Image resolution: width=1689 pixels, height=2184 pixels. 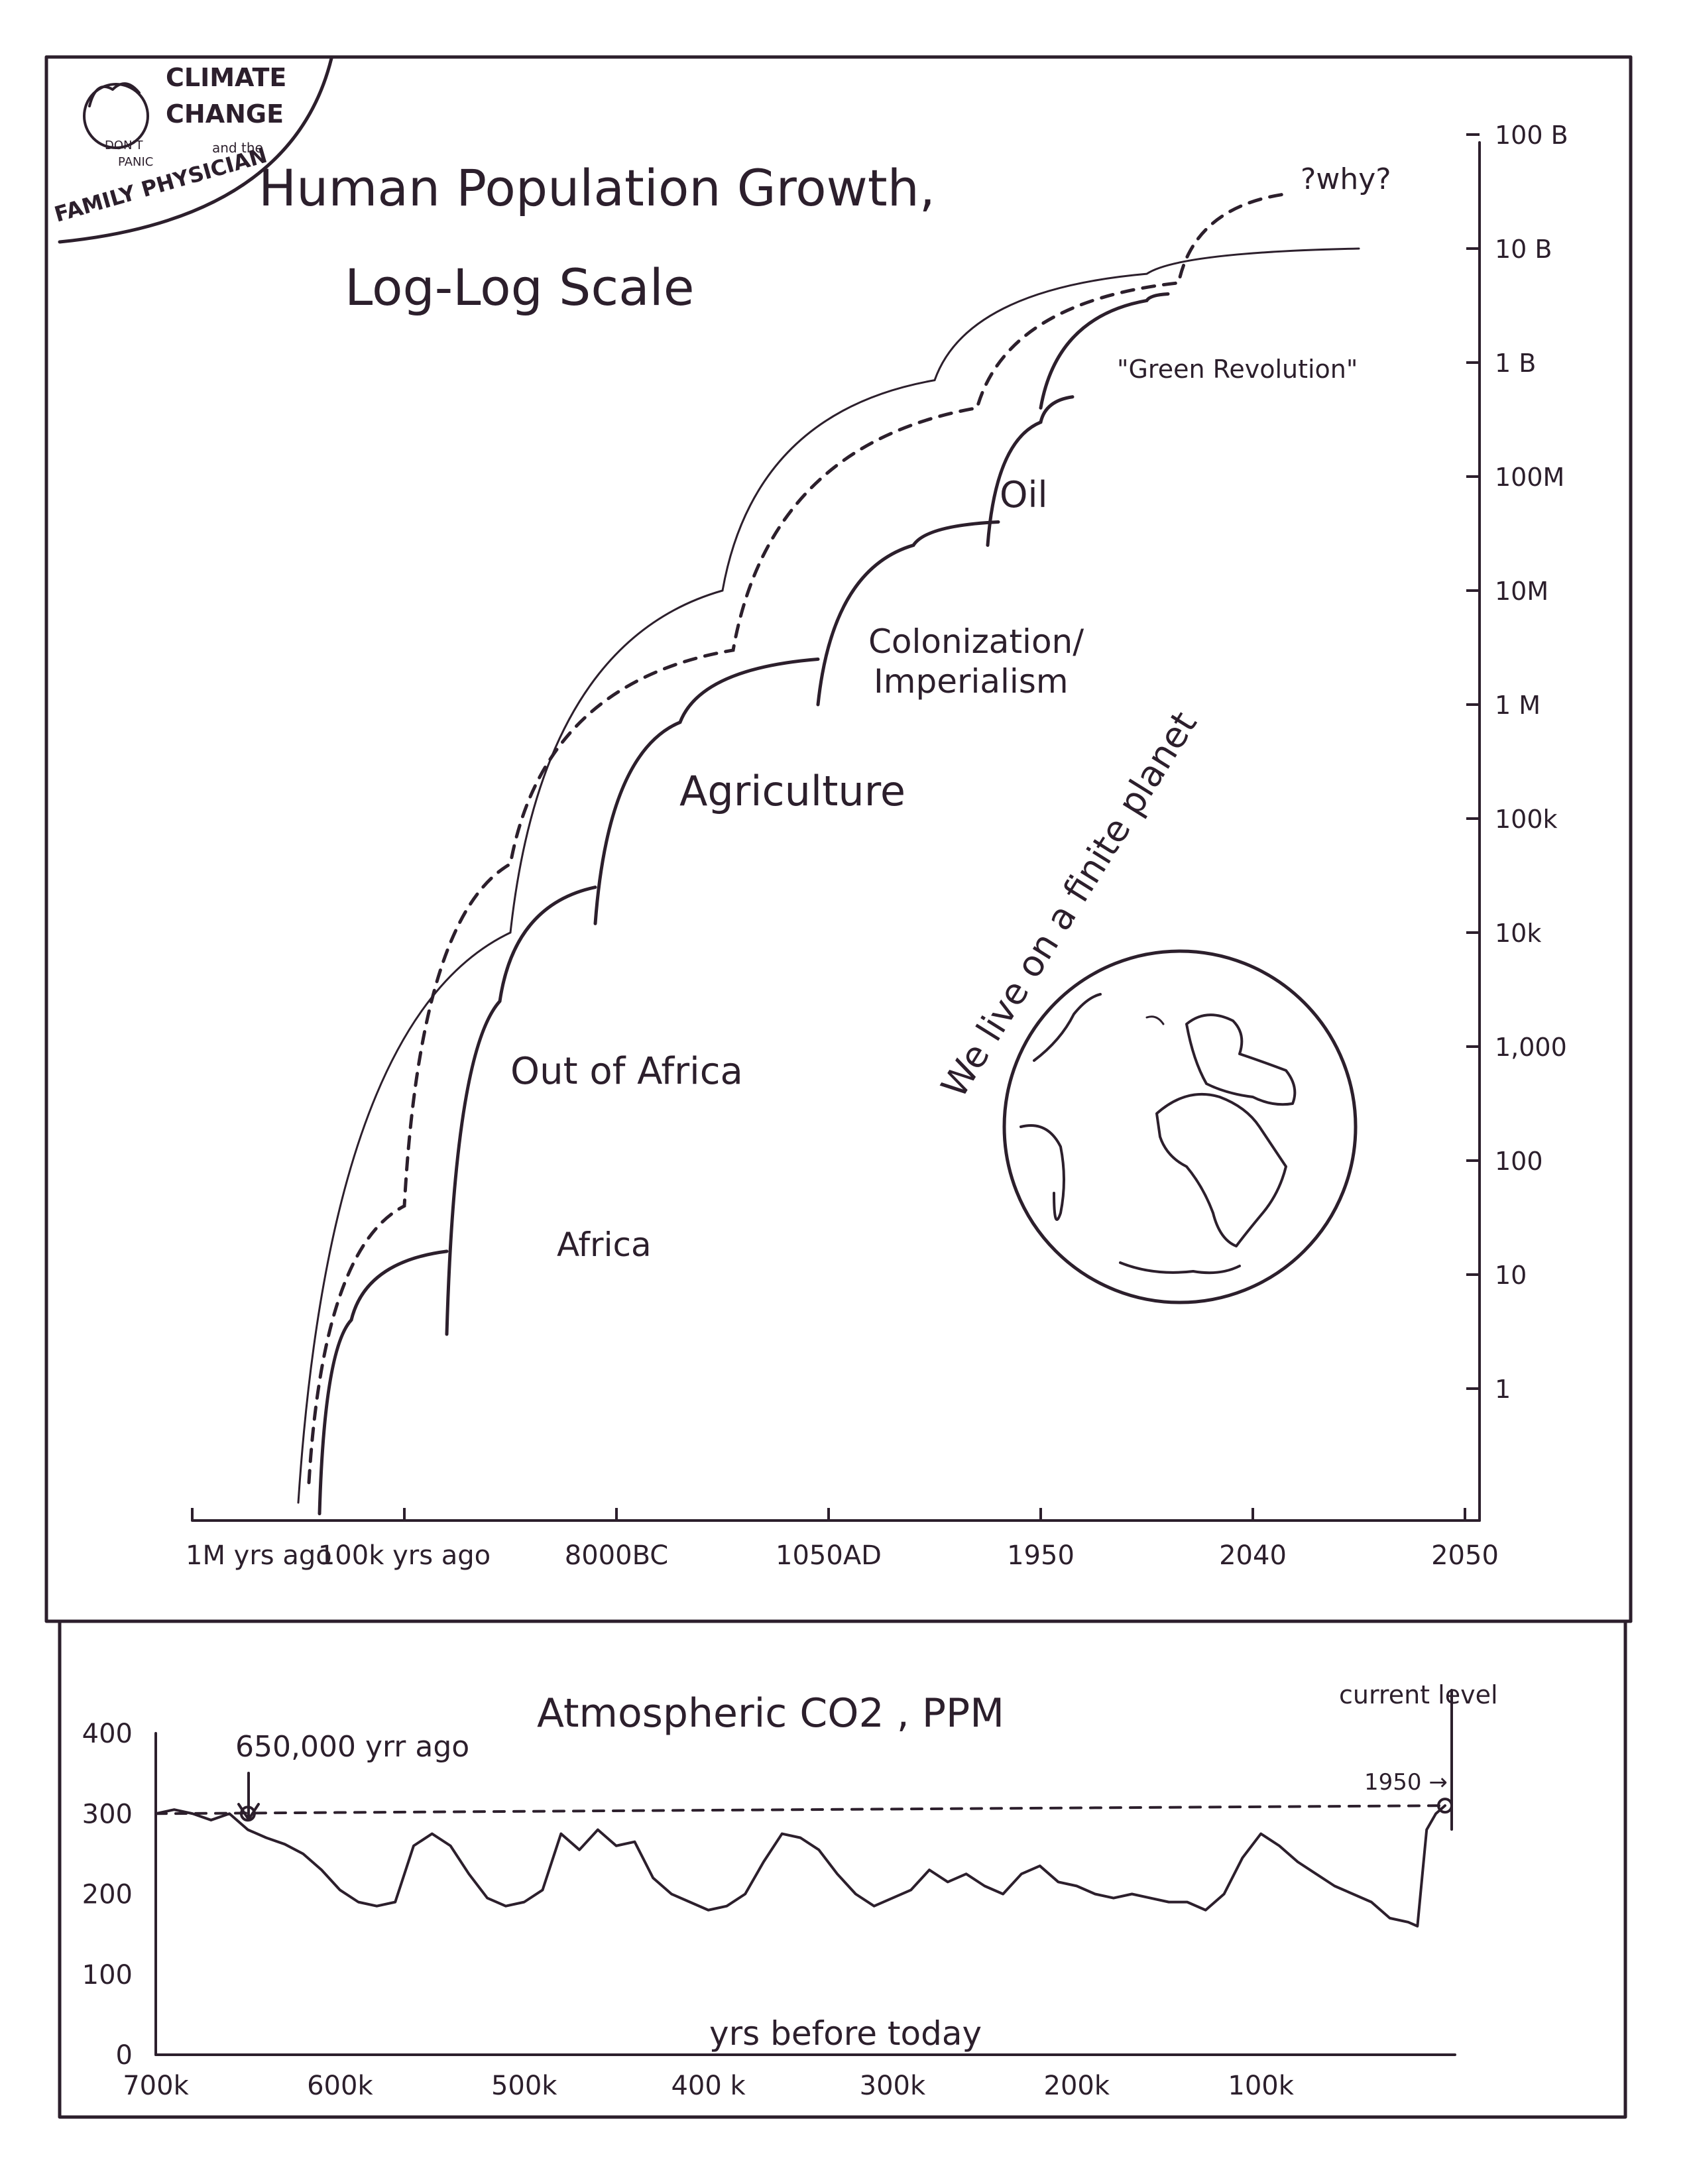 I want to click on population-y-tick-label: 100, so click(x=1519, y=1161).